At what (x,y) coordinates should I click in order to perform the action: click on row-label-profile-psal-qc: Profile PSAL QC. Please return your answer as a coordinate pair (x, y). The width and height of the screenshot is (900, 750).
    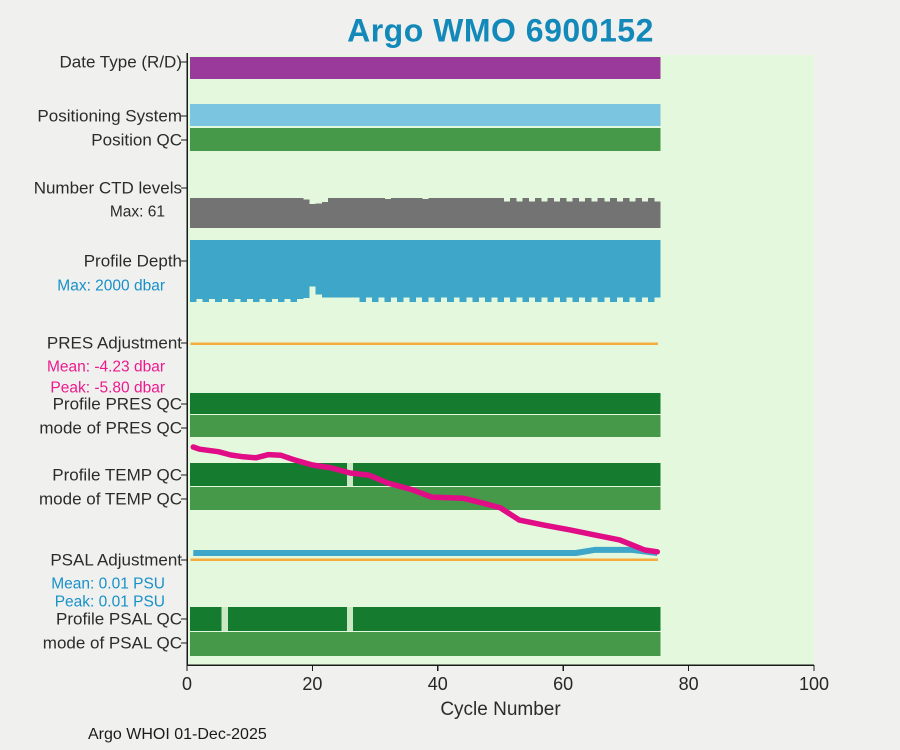
    Looking at the image, I should click on (119, 619).